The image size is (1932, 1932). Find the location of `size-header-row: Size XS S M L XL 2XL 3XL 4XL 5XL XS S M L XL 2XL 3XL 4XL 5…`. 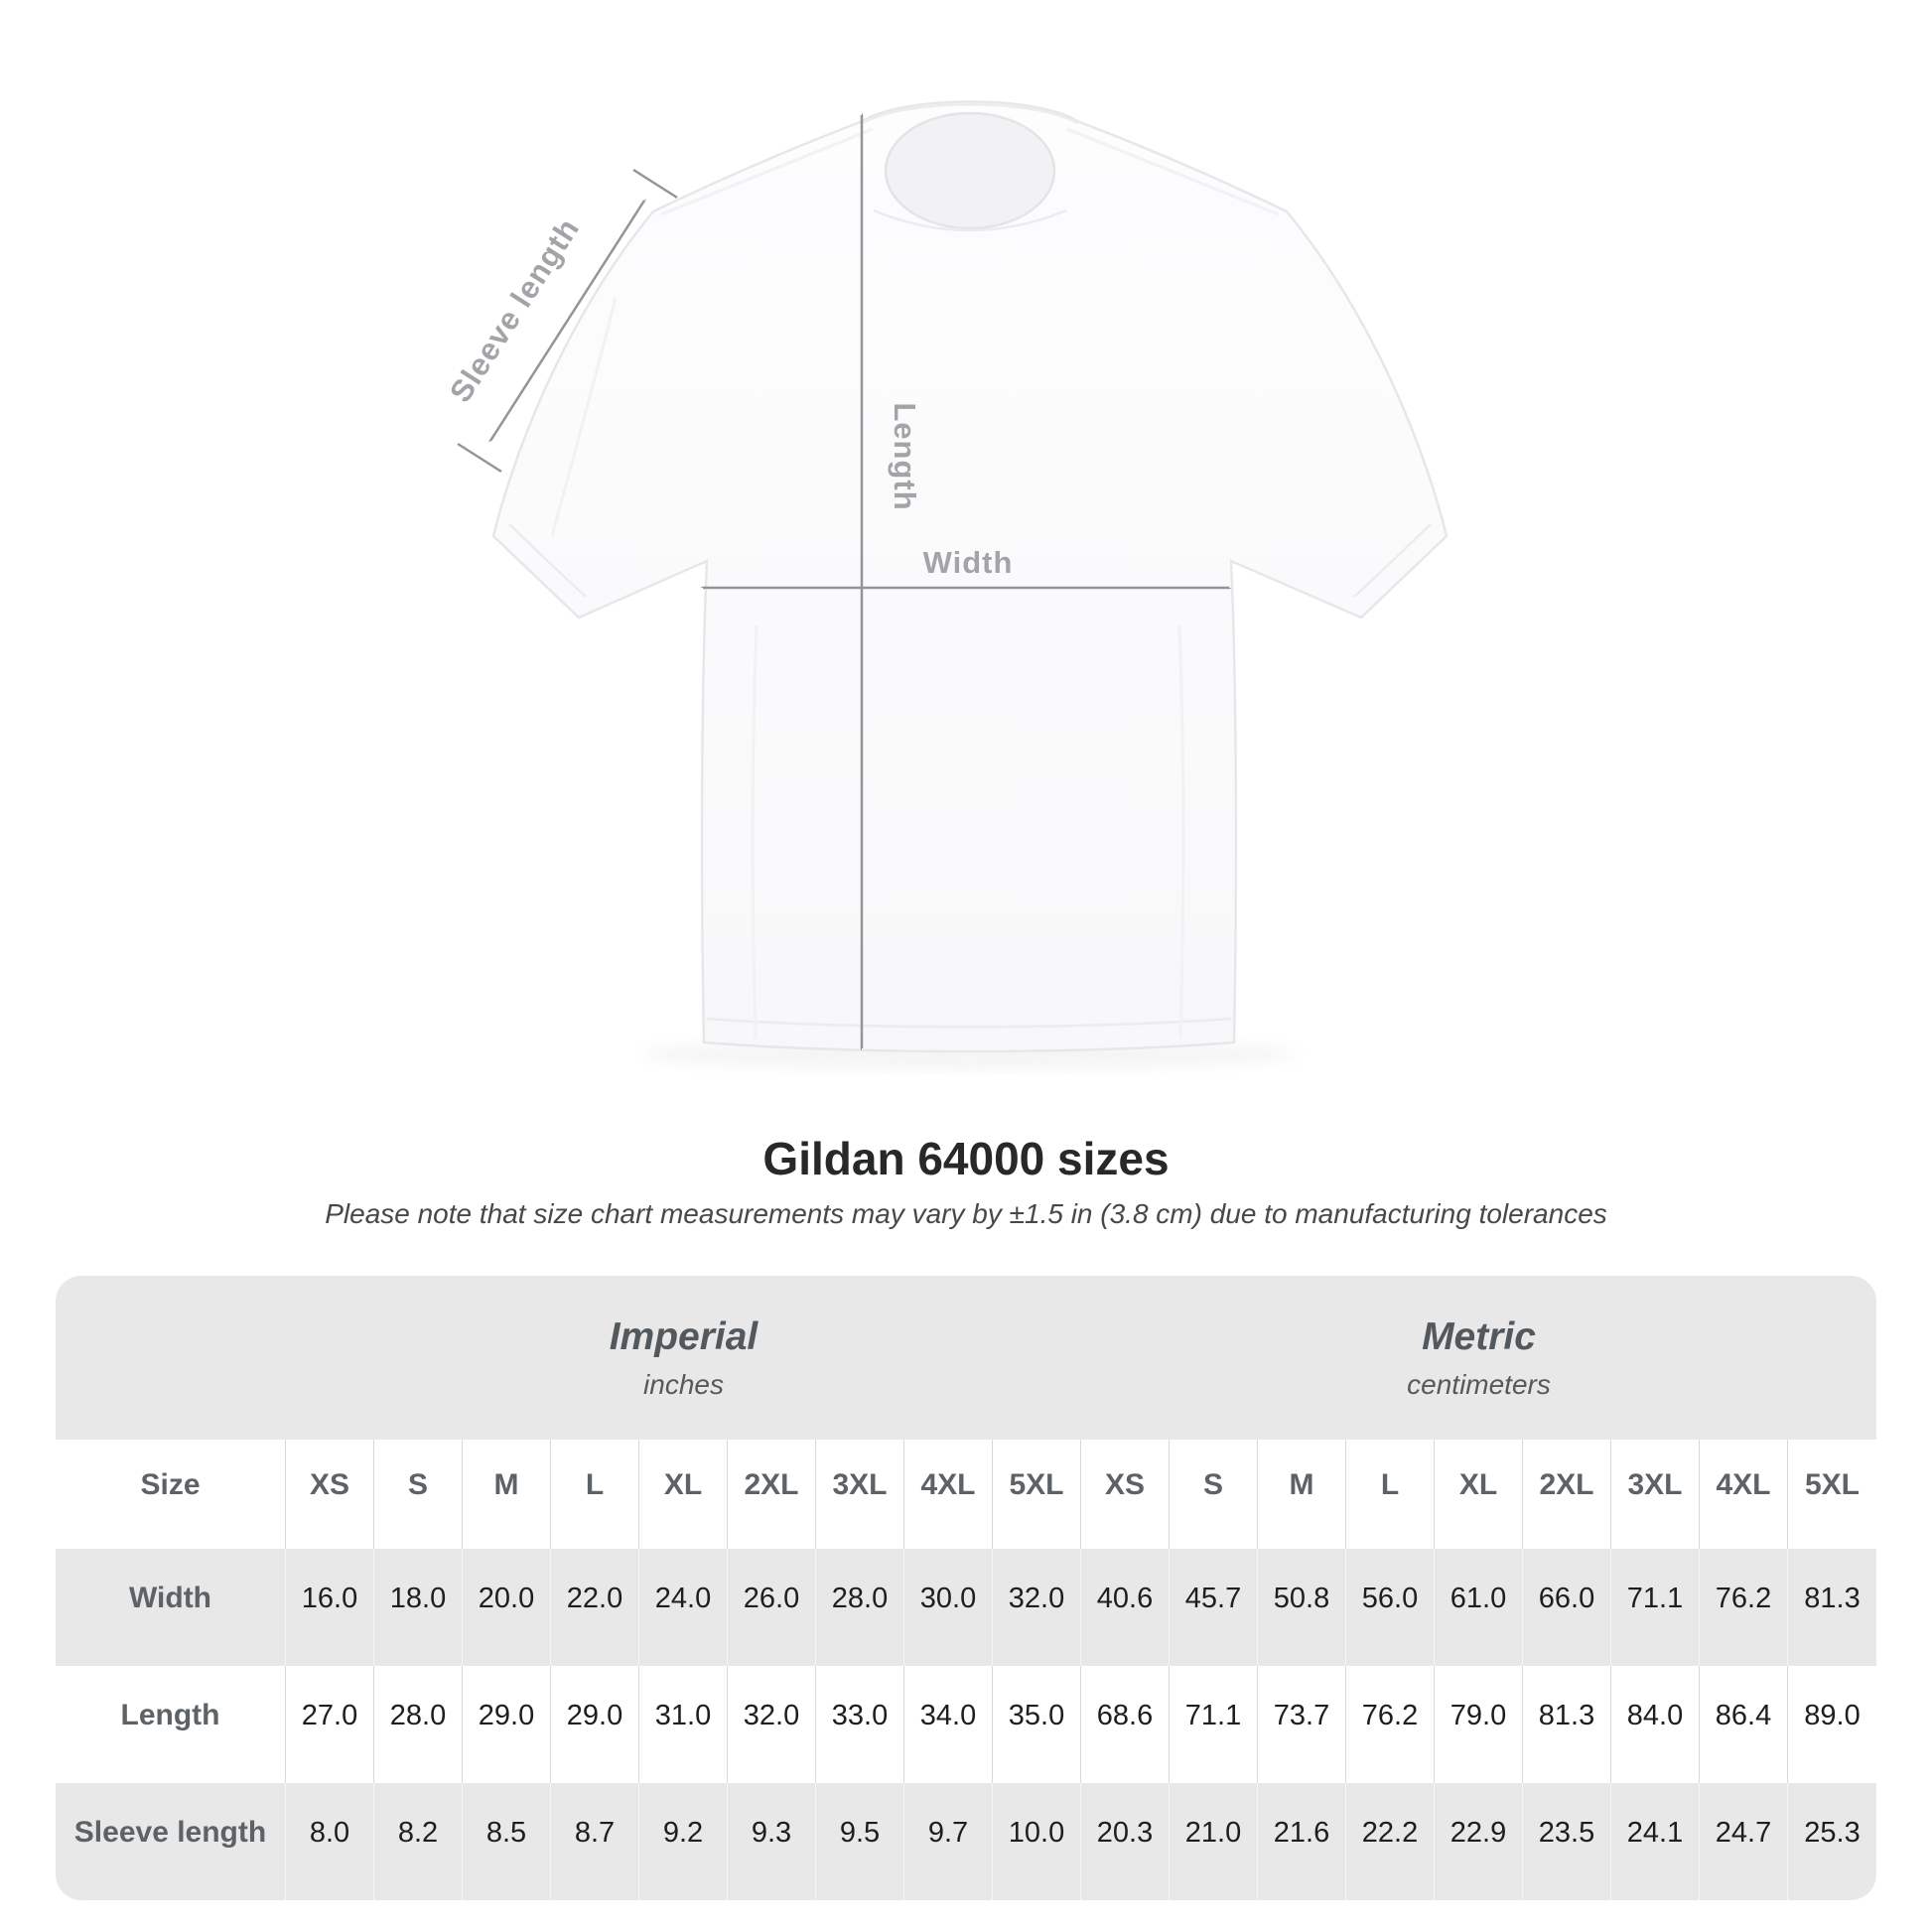

size-header-row: Size XS S M L XL 2XL 3XL 4XL 5XL XS S M L XL 2XL 3XL 4XL 5… is located at coordinates (966, 1494).